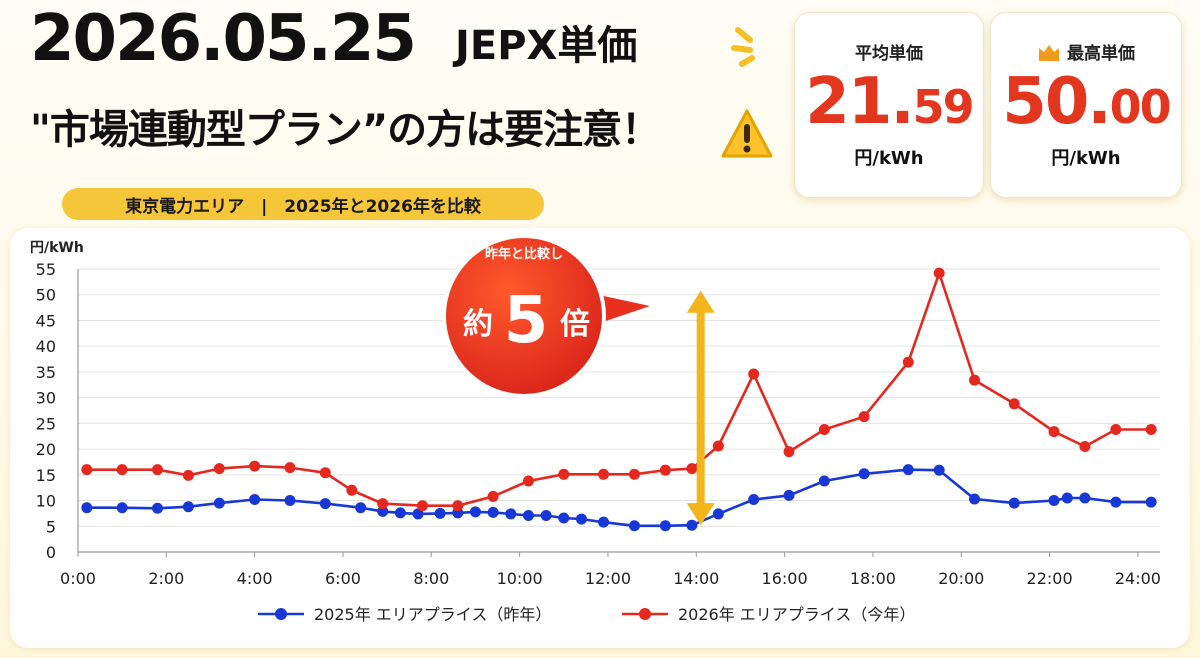 Image resolution: width=1200 pixels, height=658 pixels. Describe the element at coordinates (166, 578) in the screenshot. I see `x-tick-label: 2:00` at that location.